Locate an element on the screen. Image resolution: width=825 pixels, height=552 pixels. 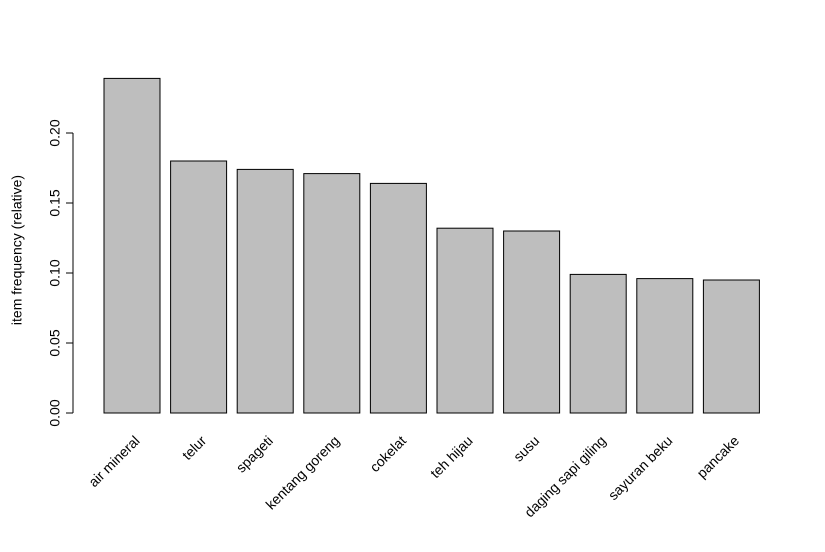
y-tick-label: 0.00 is located at coordinates (55, 412).